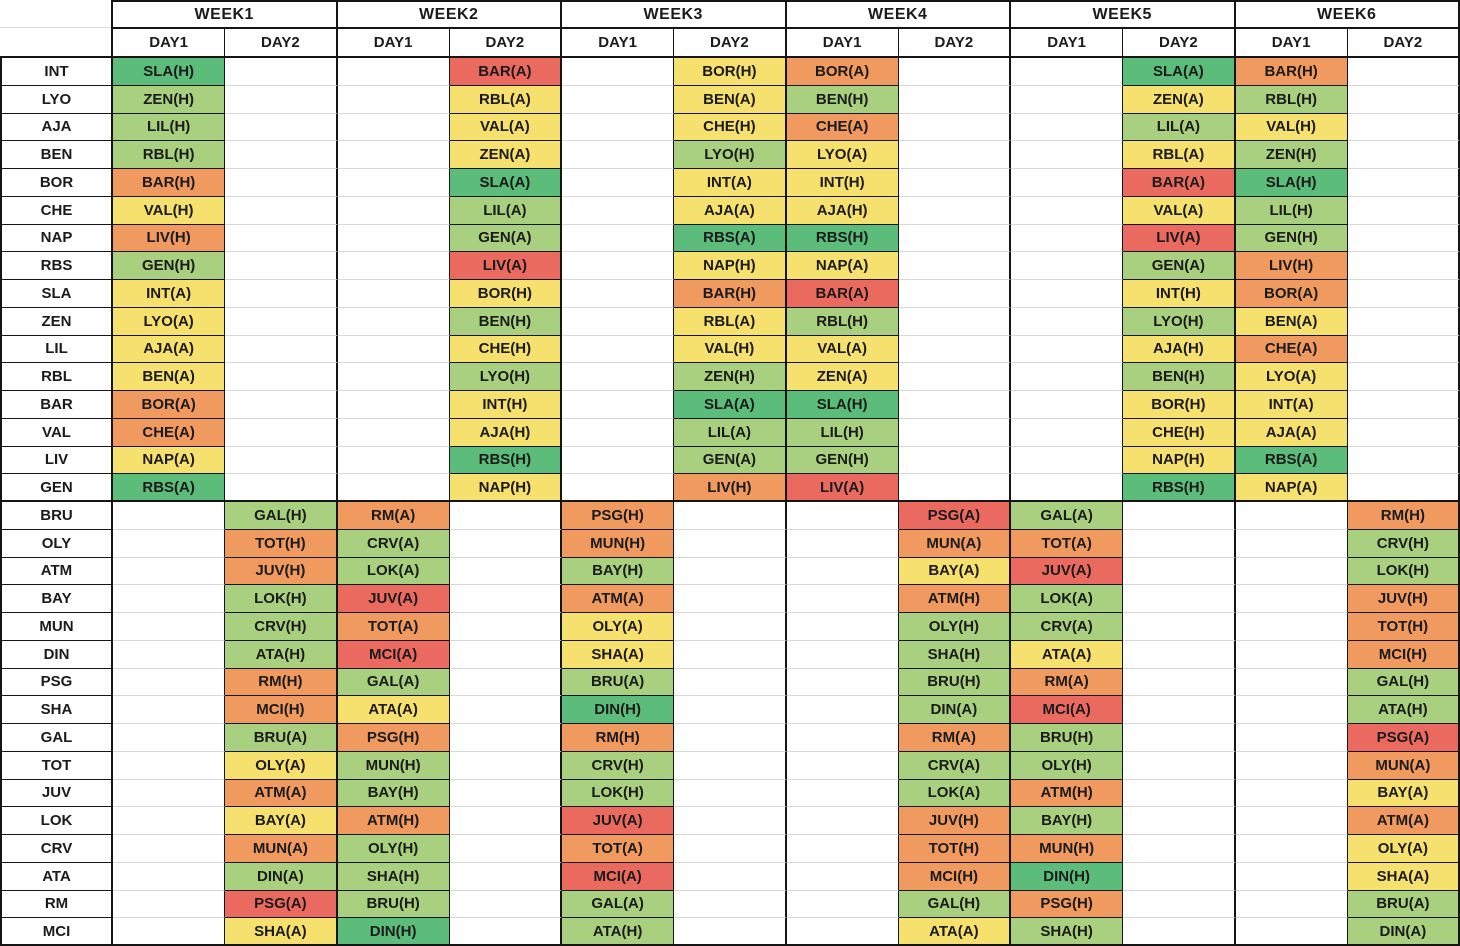  Describe the element at coordinates (1179, 432) in the screenshot. I see `match-cell: CHE(H)` at that location.